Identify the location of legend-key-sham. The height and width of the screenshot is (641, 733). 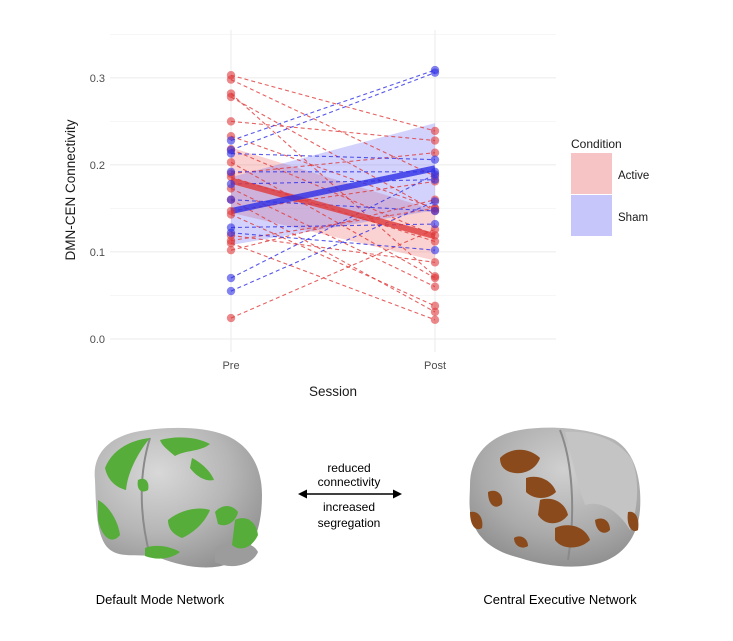
(591, 215).